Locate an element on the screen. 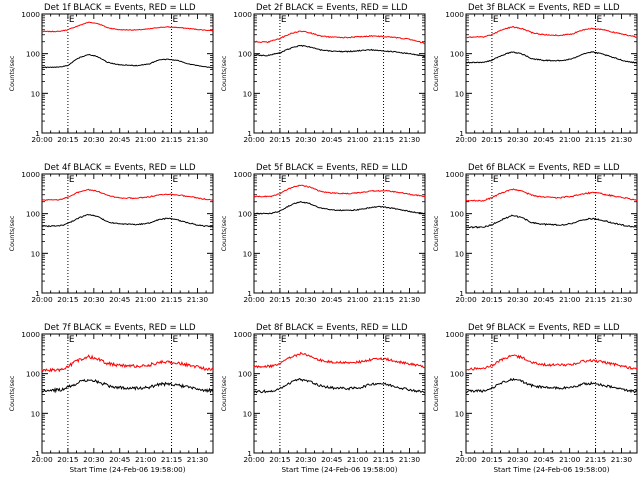  chart-title: Det 5f BLACK = Events, RED = LLD is located at coordinates (332, 168).